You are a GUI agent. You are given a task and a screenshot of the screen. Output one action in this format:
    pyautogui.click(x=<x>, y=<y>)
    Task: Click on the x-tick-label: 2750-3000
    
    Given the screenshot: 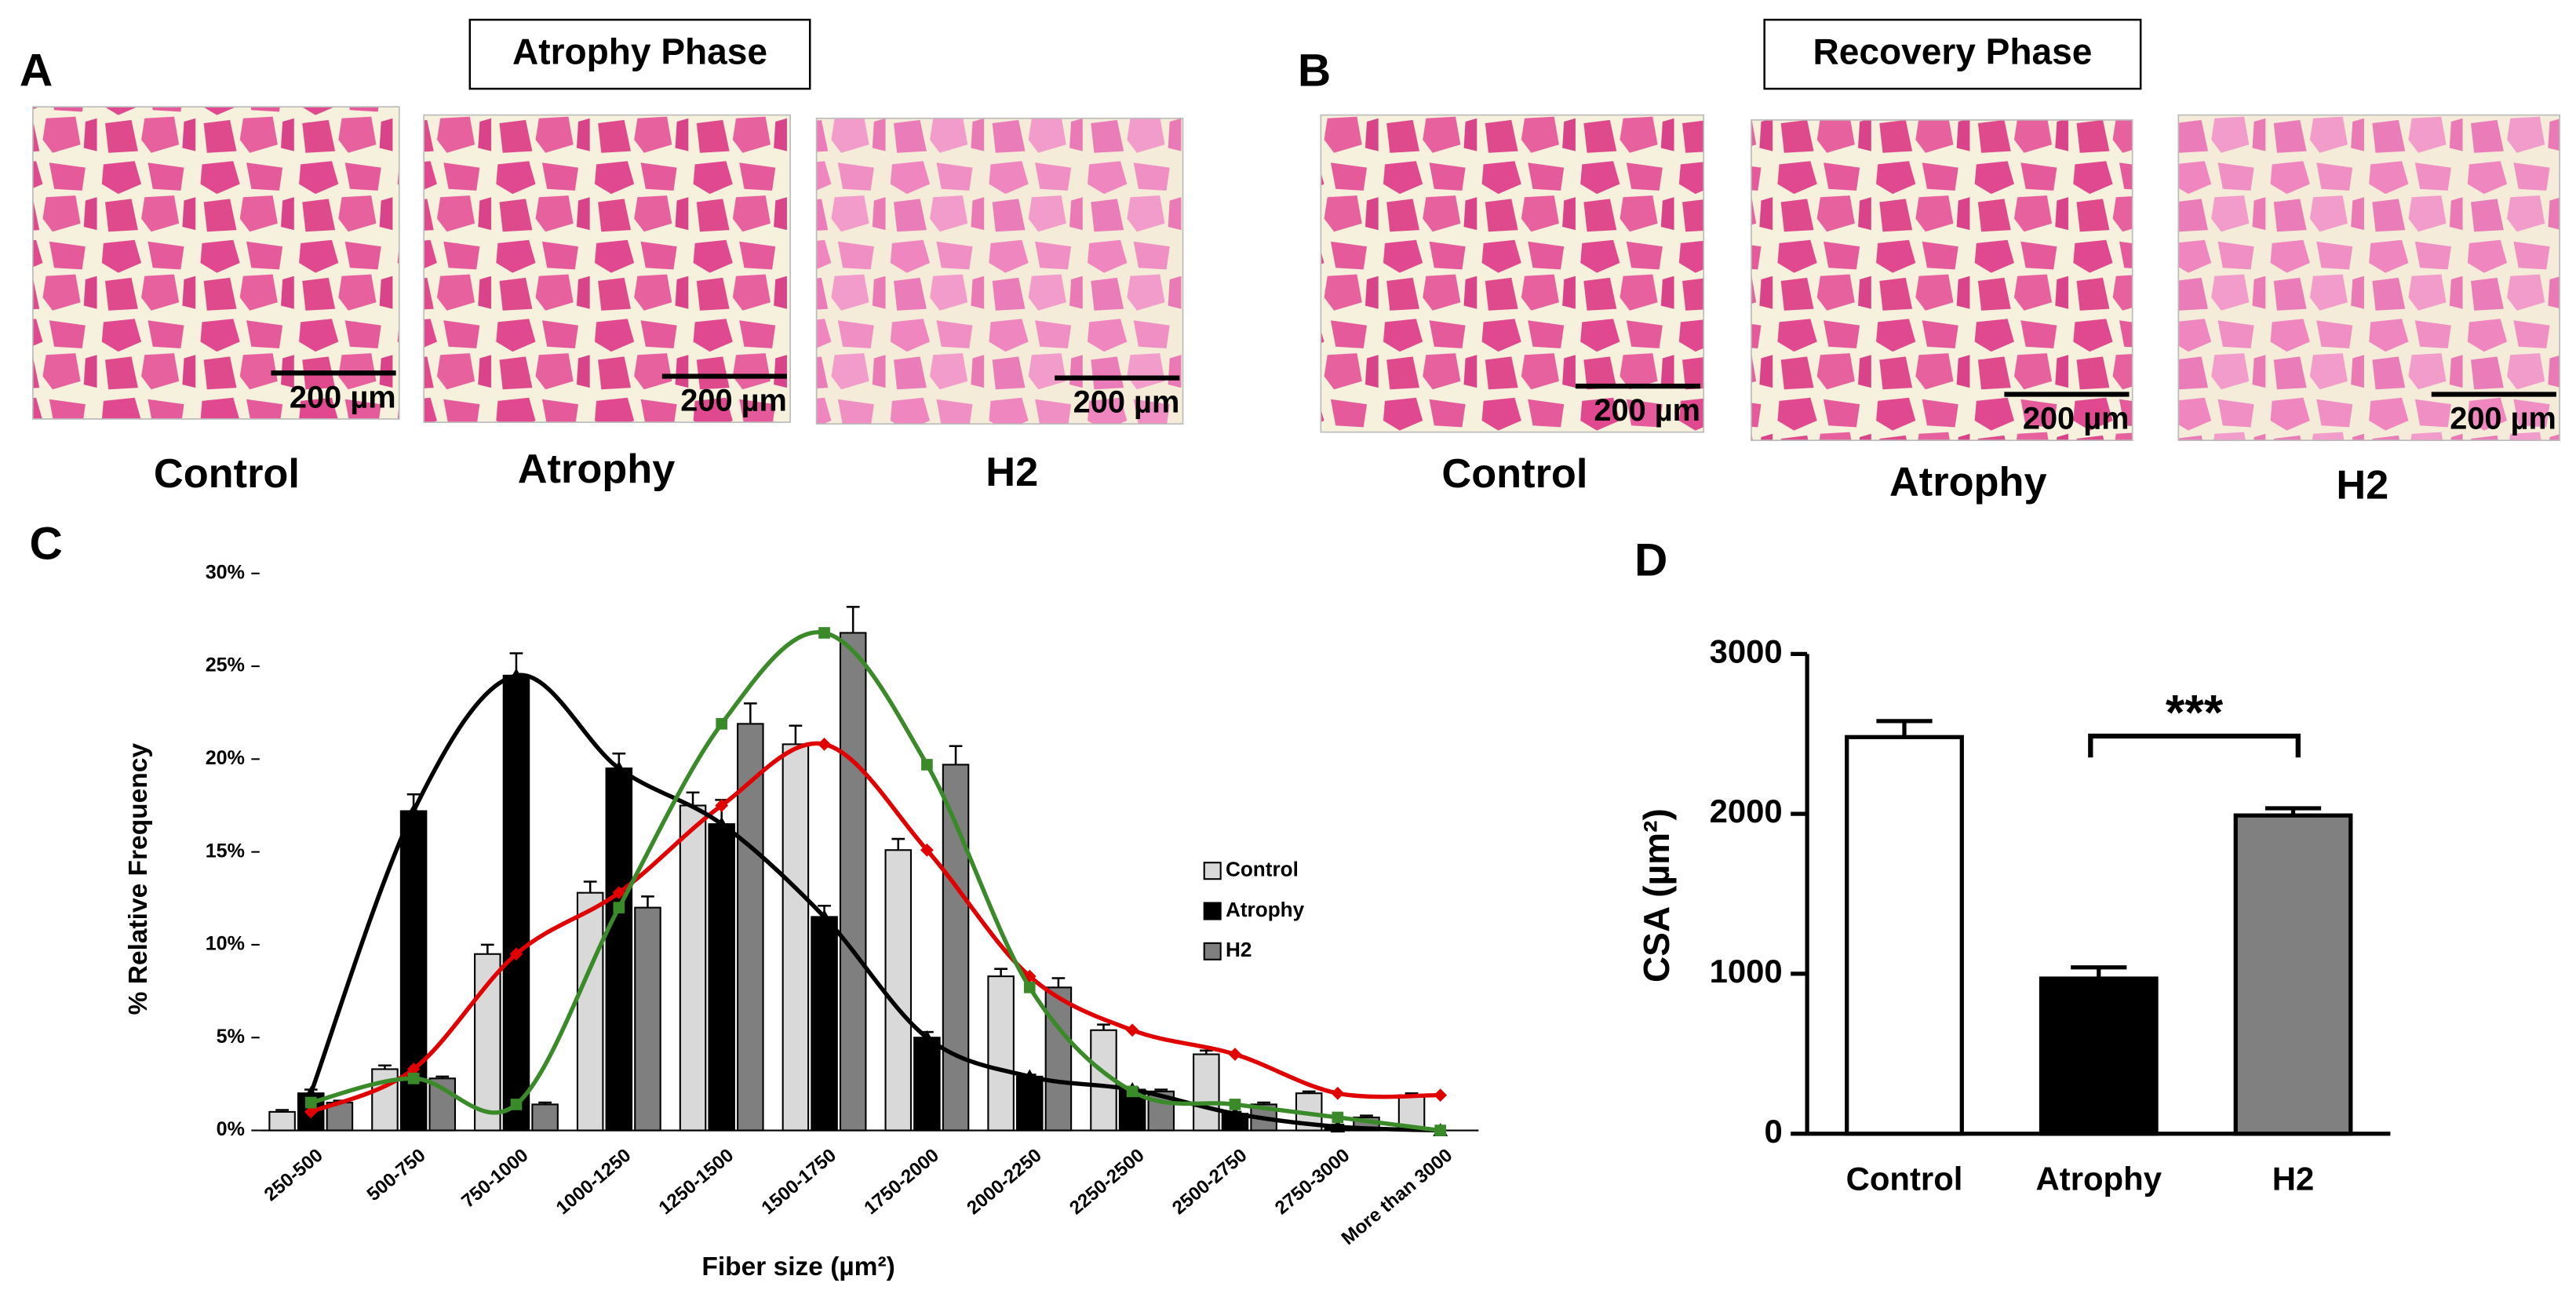 What is the action you would take?
    pyautogui.click(x=1312, y=1182)
    